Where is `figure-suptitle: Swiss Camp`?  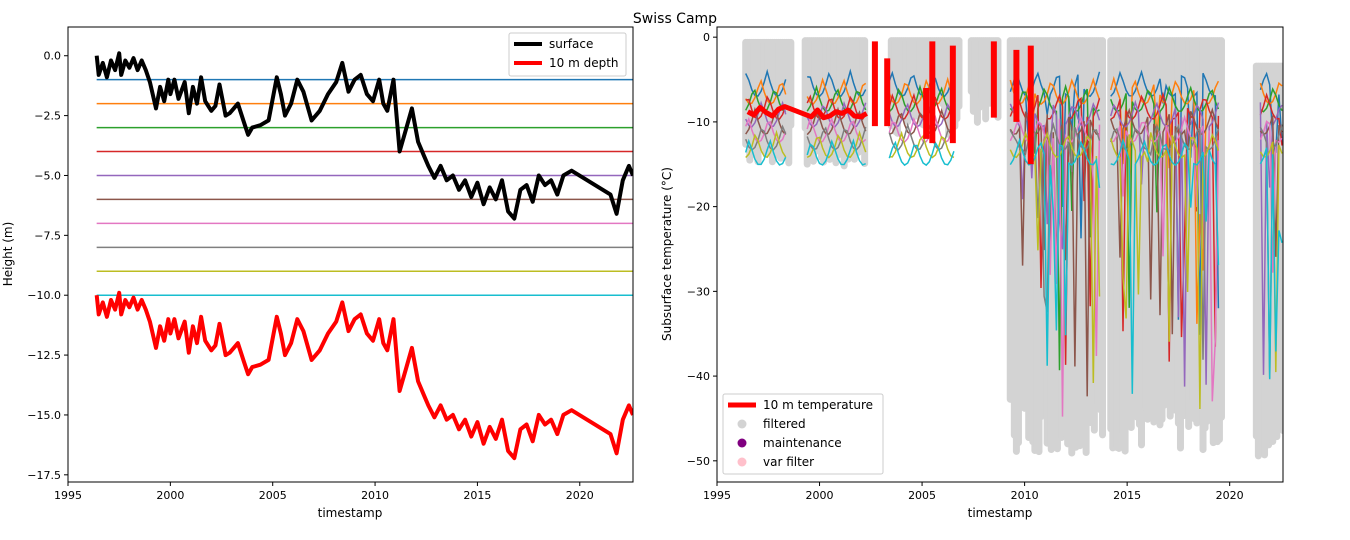
figure-suptitle: Swiss Camp is located at coordinates (675, 19).